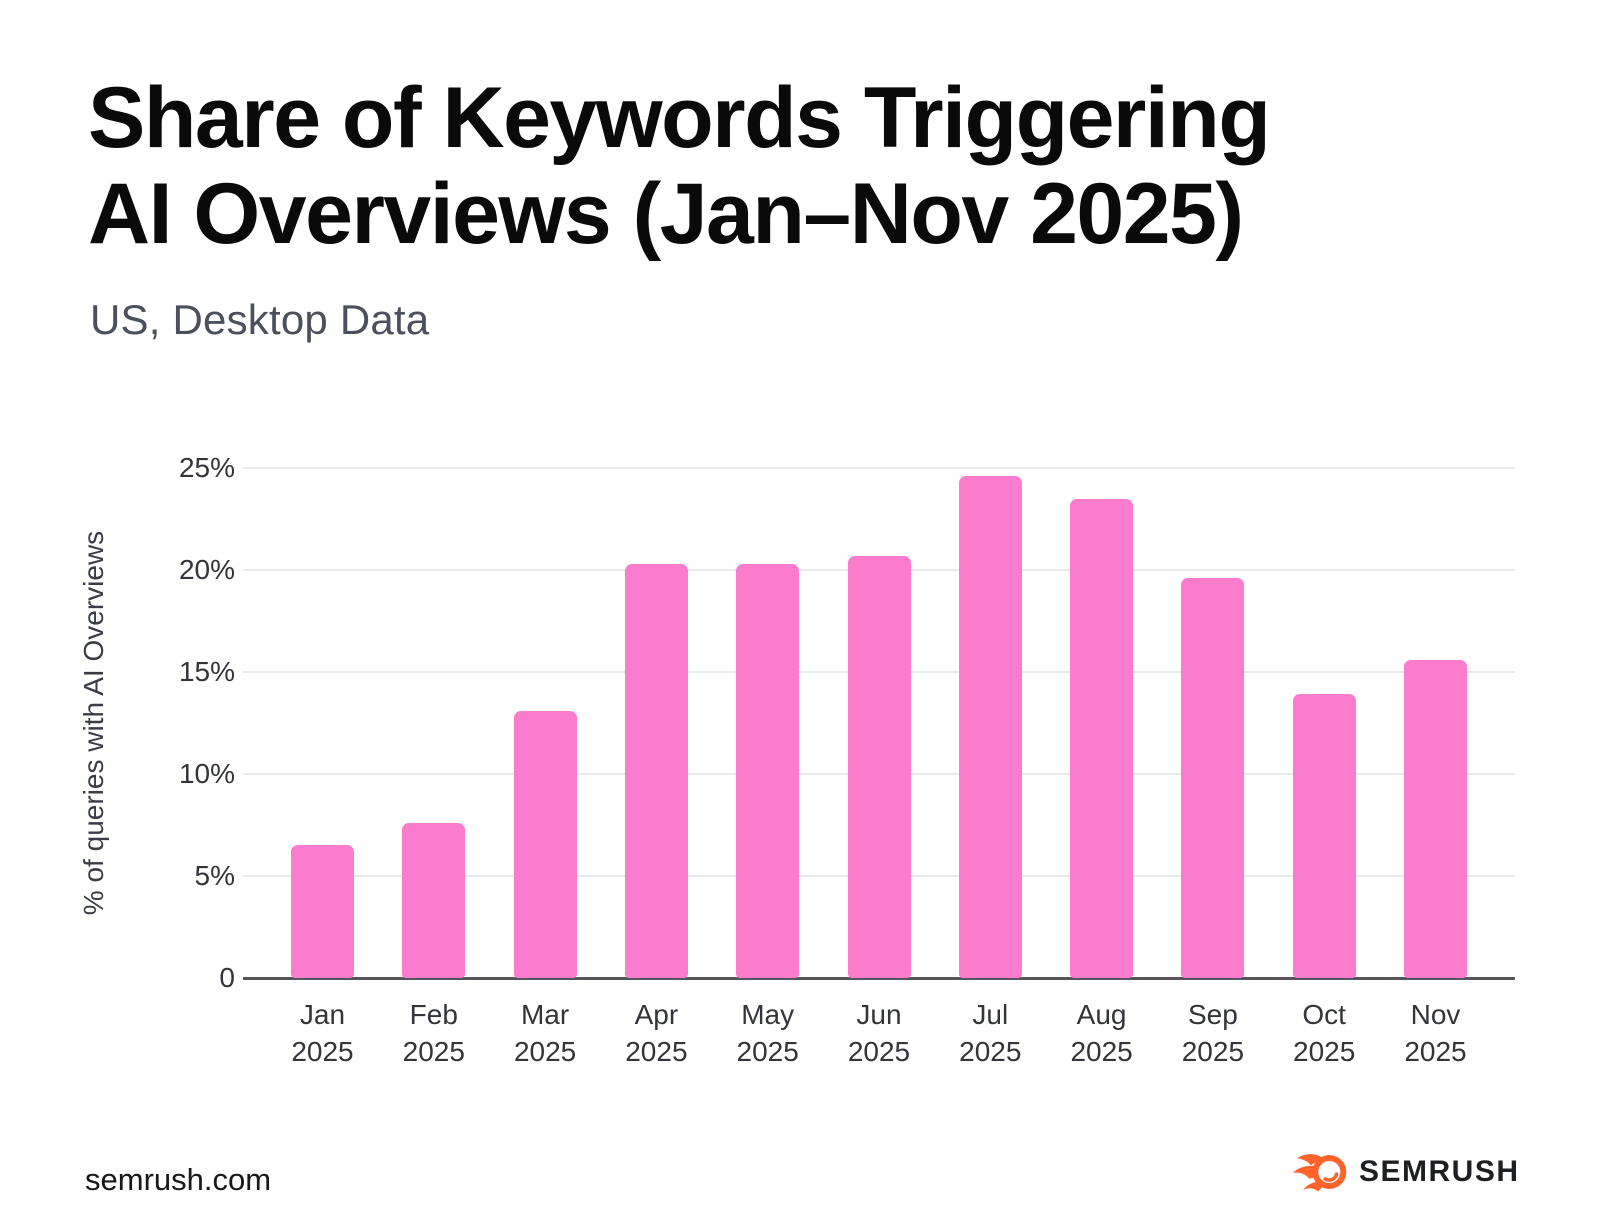 The height and width of the screenshot is (1230, 1600). What do you see at coordinates (434, 900) in the screenshot?
I see `bar-feb-2025` at bounding box center [434, 900].